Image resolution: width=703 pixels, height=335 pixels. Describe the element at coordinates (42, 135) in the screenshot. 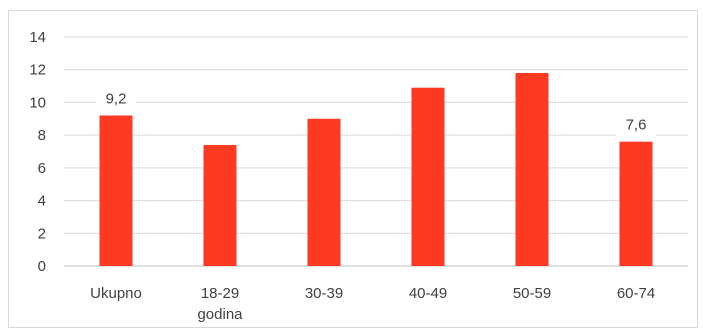

I see `y-tick-label: 8` at that location.